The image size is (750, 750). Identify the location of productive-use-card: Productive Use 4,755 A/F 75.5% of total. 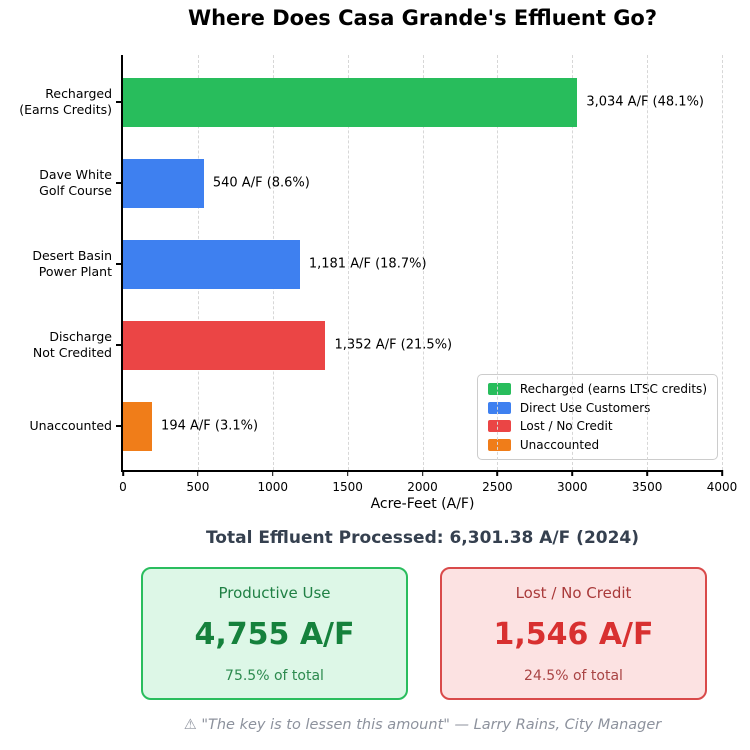
(274, 633).